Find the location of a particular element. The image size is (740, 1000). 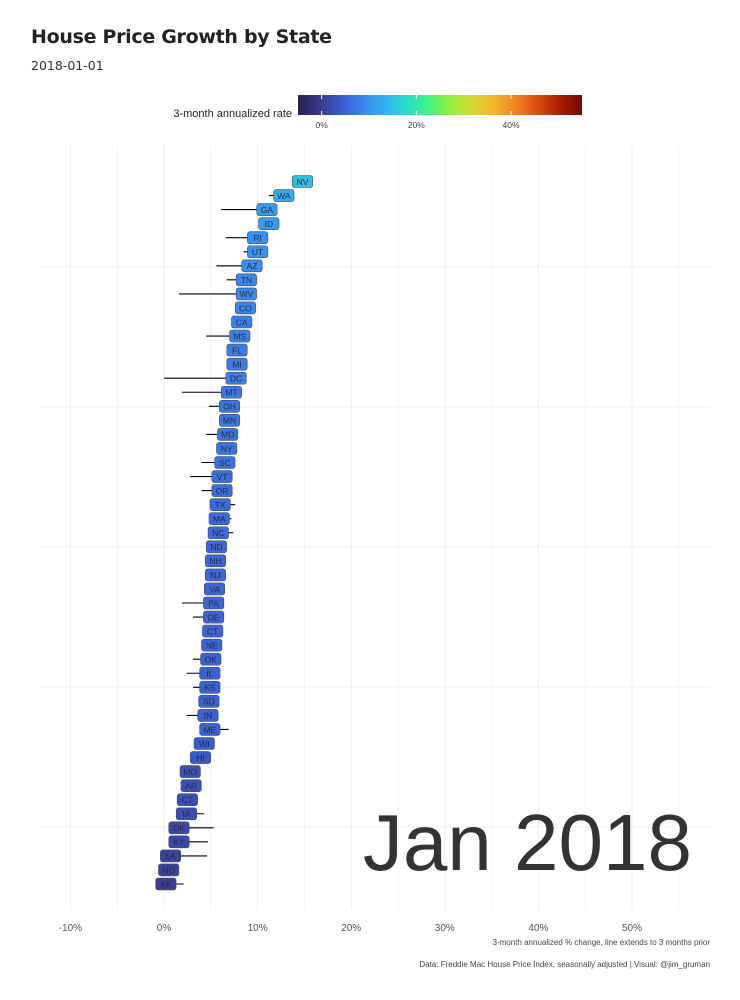

state-label: WA is located at coordinates (284, 196).